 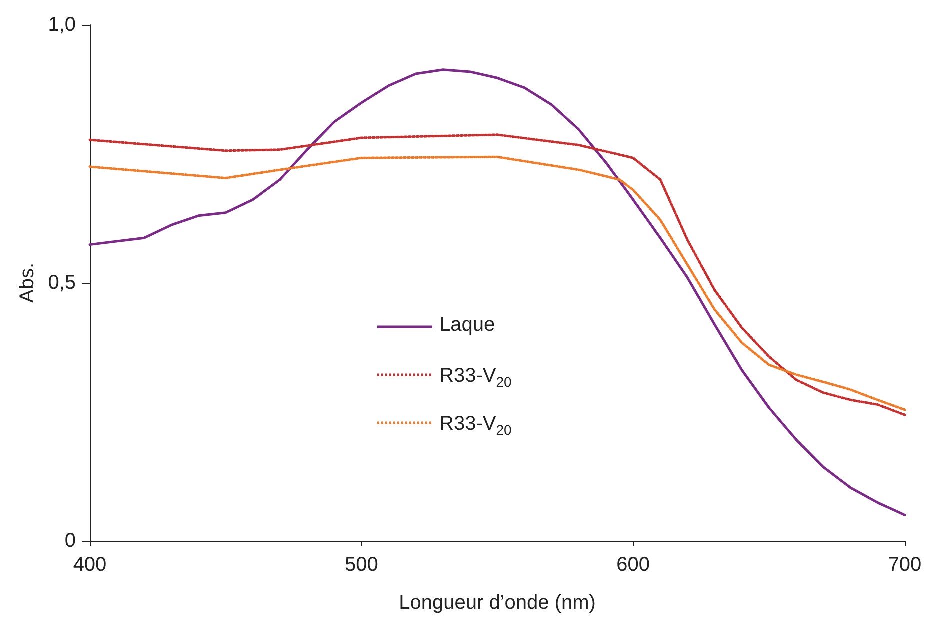 What do you see at coordinates (27, 283) in the screenshot?
I see `y-axis-title: Abs.` at bounding box center [27, 283].